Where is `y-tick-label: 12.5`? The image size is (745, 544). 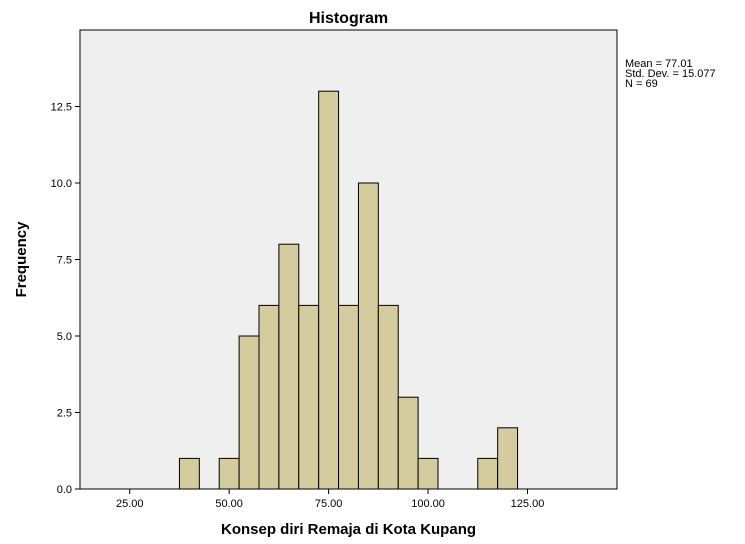 y-tick-label: 12.5 is located at coordinates (61, 108).